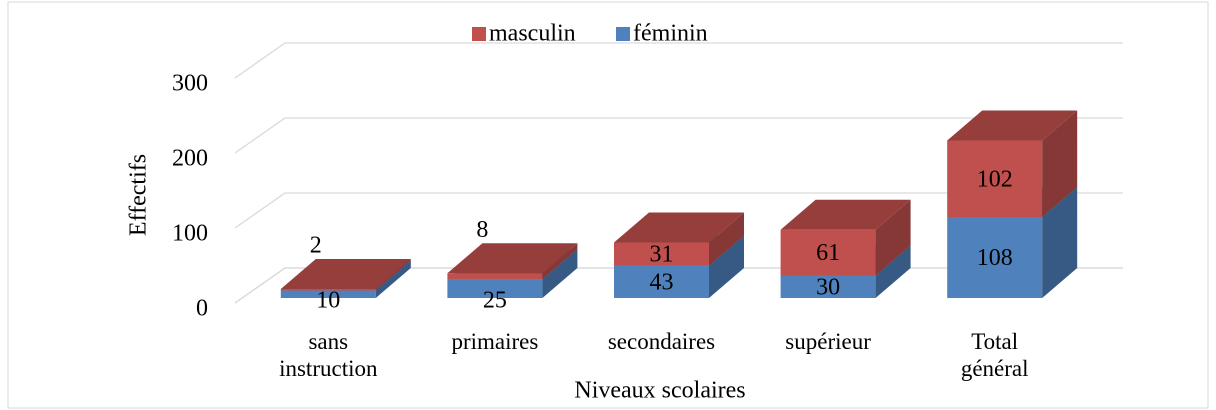 The height and width of the screenshot is (410, 1216). I want to click on data-label: 61, so click(828, 253).